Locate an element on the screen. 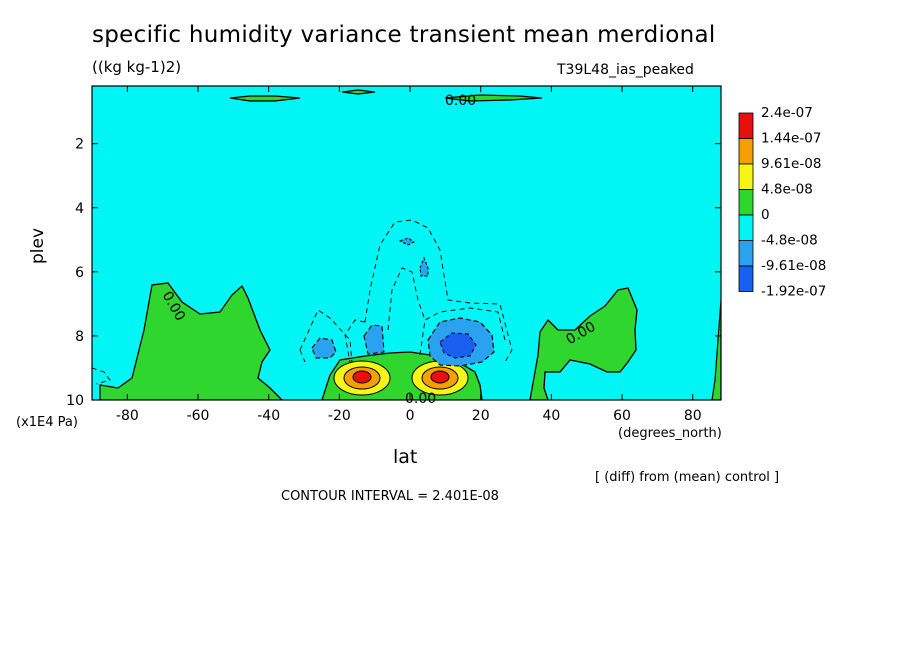  green-region-south is located at coordinates (191, 341).